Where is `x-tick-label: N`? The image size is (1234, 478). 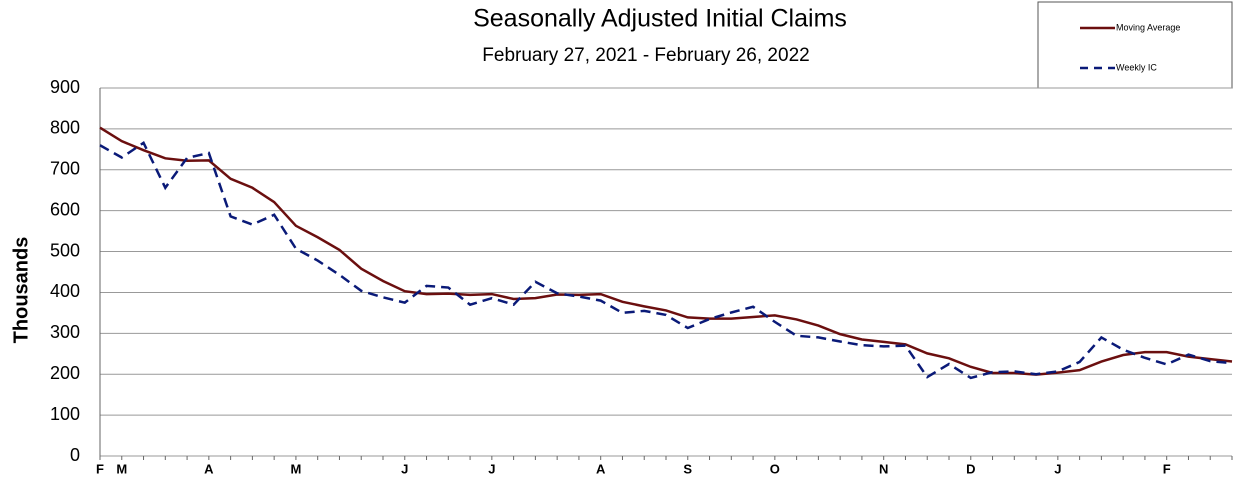
x-tick-label: N is located at coordinates (883, 468).